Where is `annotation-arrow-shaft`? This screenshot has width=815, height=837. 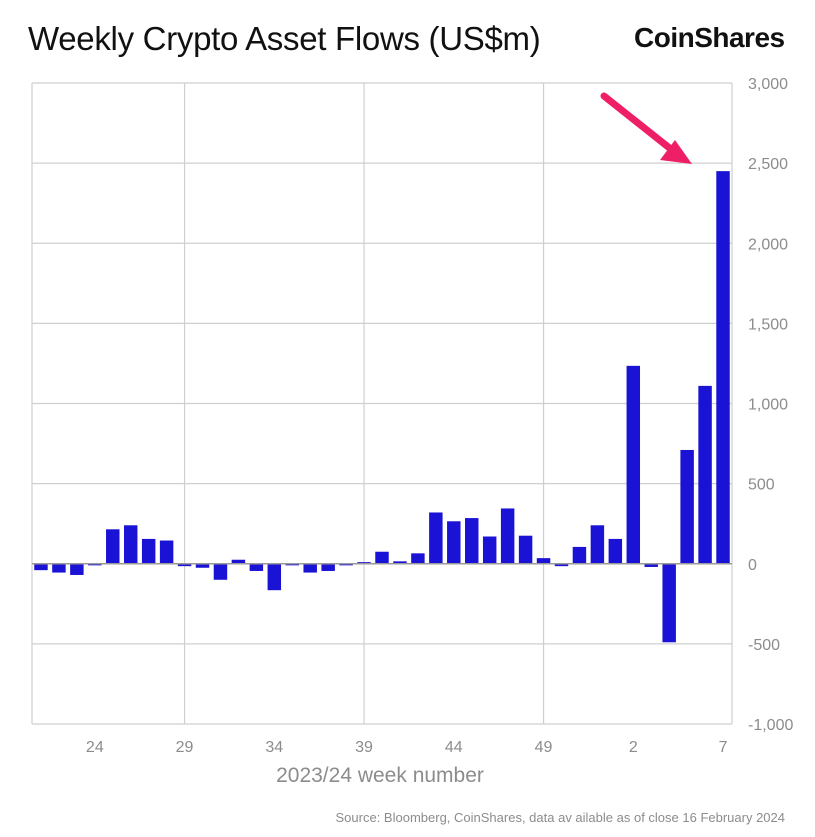
annotation-arrow-shaft is located at coordinates (638, 123).